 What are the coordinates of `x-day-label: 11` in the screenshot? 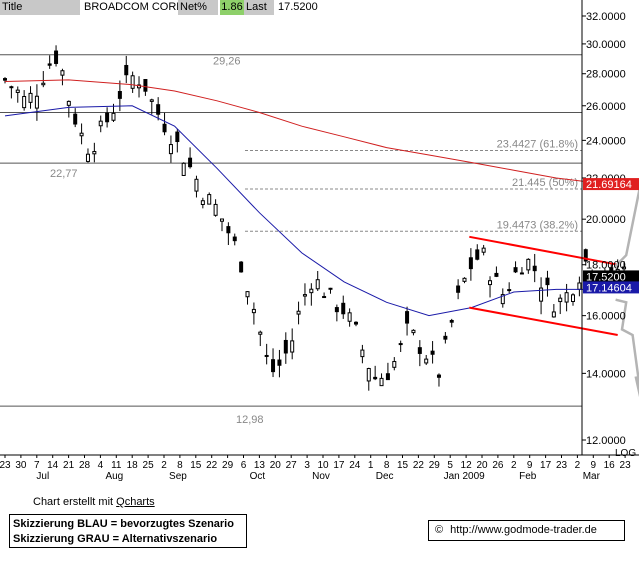 It's located at (116, 465).